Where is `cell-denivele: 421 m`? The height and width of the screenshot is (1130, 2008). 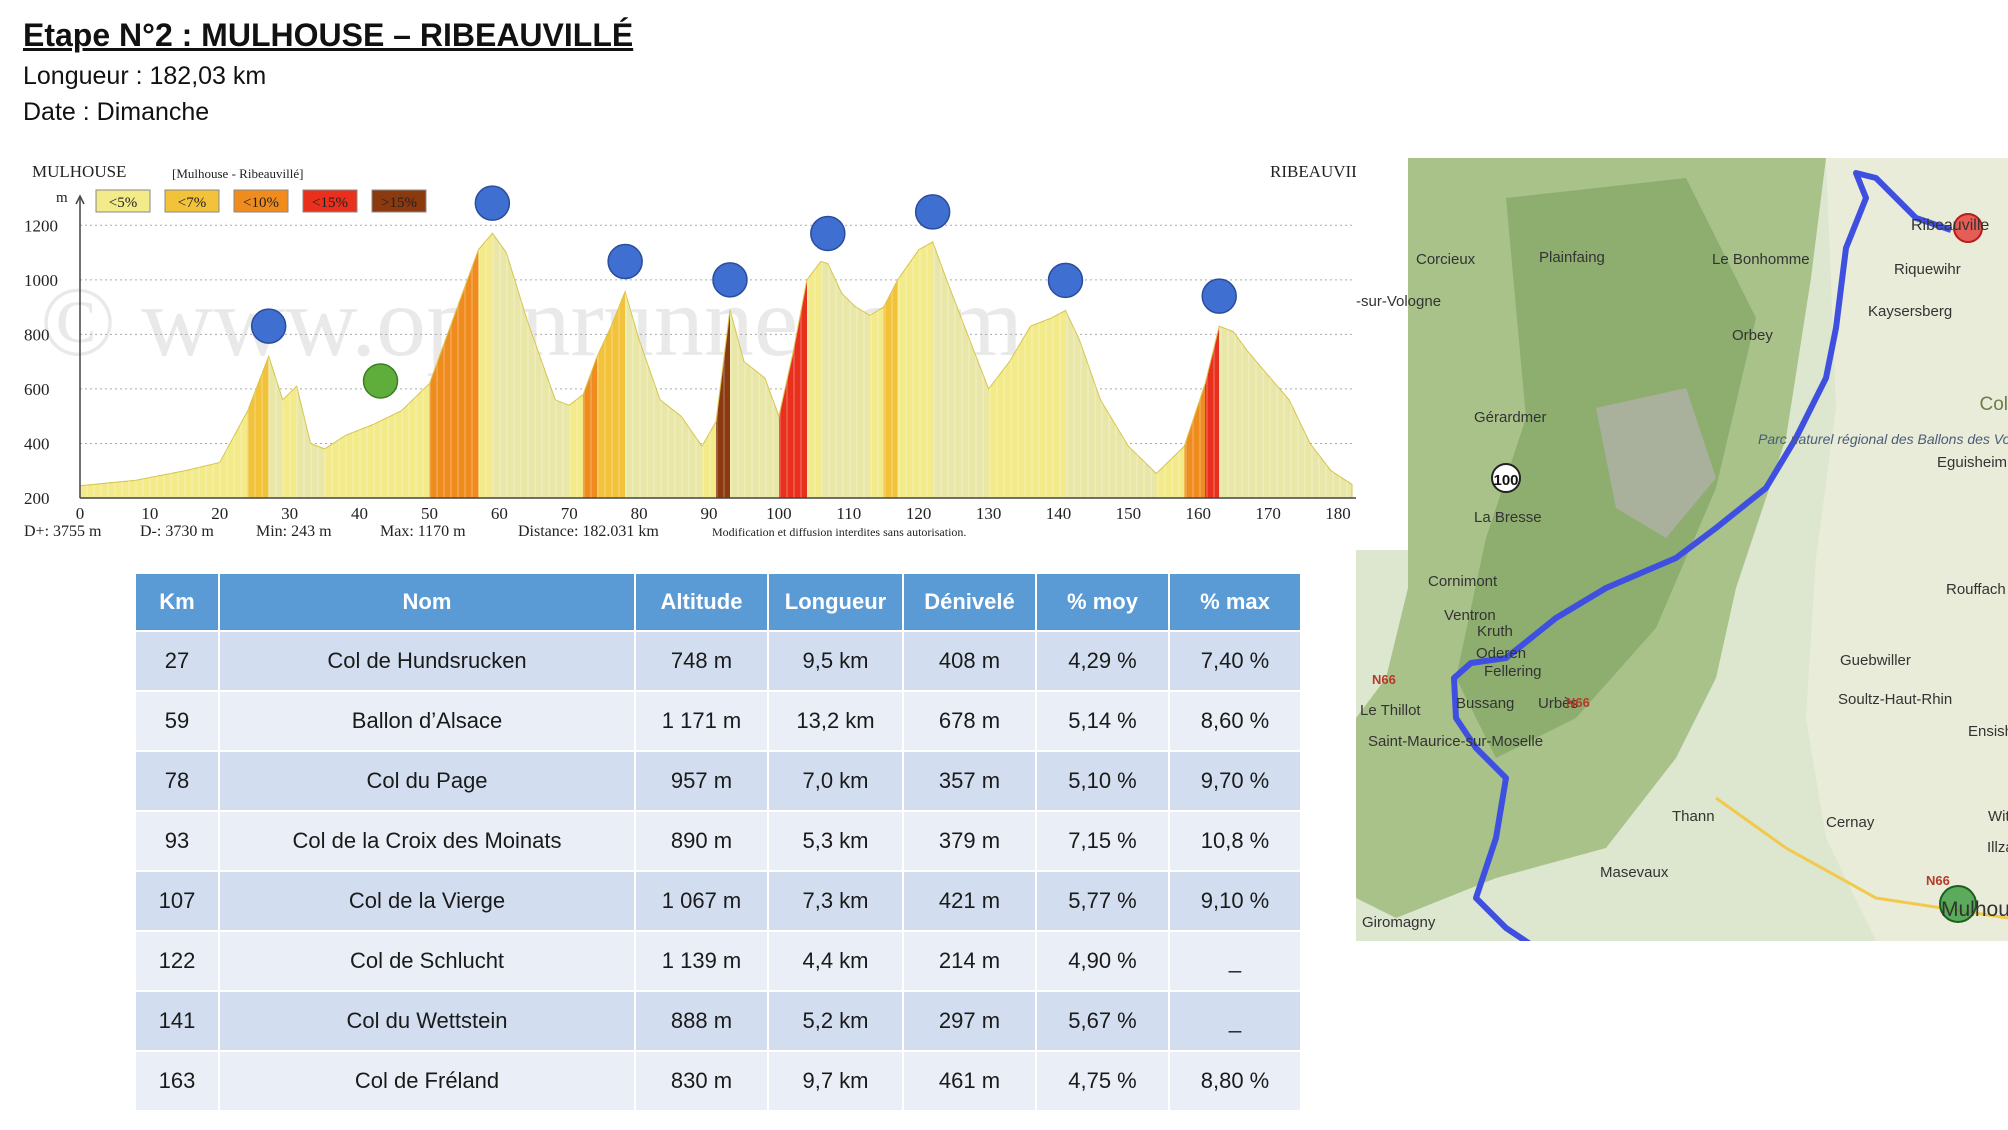
cell-denivele: 421 m is located at coordinates (969, 901).